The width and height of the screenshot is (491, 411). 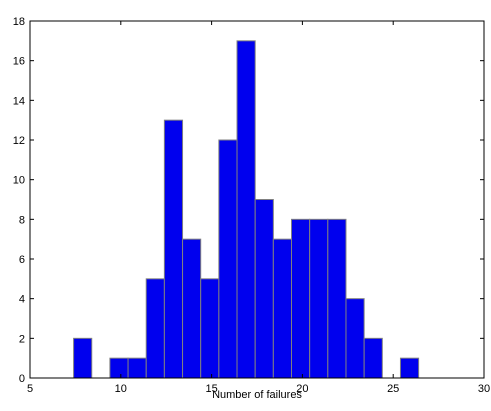 What do you see at coordinates (484, 389) in the screenshot?
I see `x-tick-label: 30` at bounding box center [484, 389].